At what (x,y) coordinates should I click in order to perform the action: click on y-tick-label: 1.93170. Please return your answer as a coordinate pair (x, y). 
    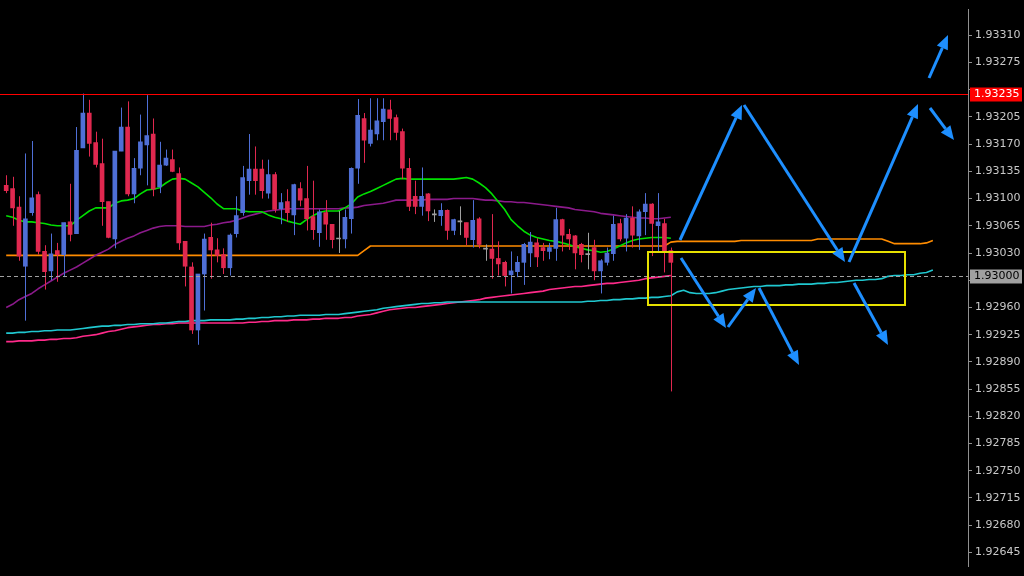
    Looking at the image, I should click on (998, 143).